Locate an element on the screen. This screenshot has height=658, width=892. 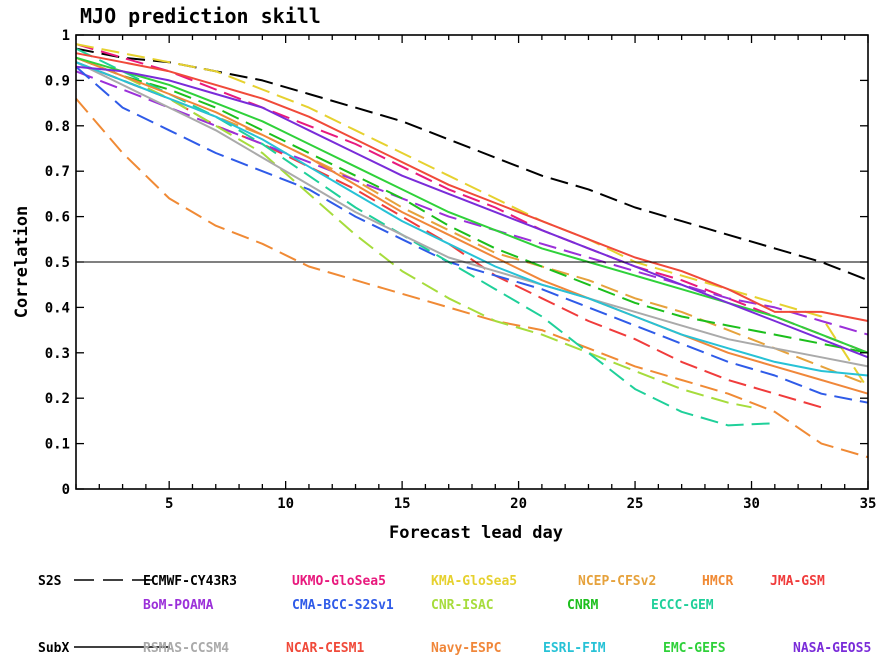
legend-entry-kma-glosea5: KMA-GloSea5 is located at coordinates (474, 581).